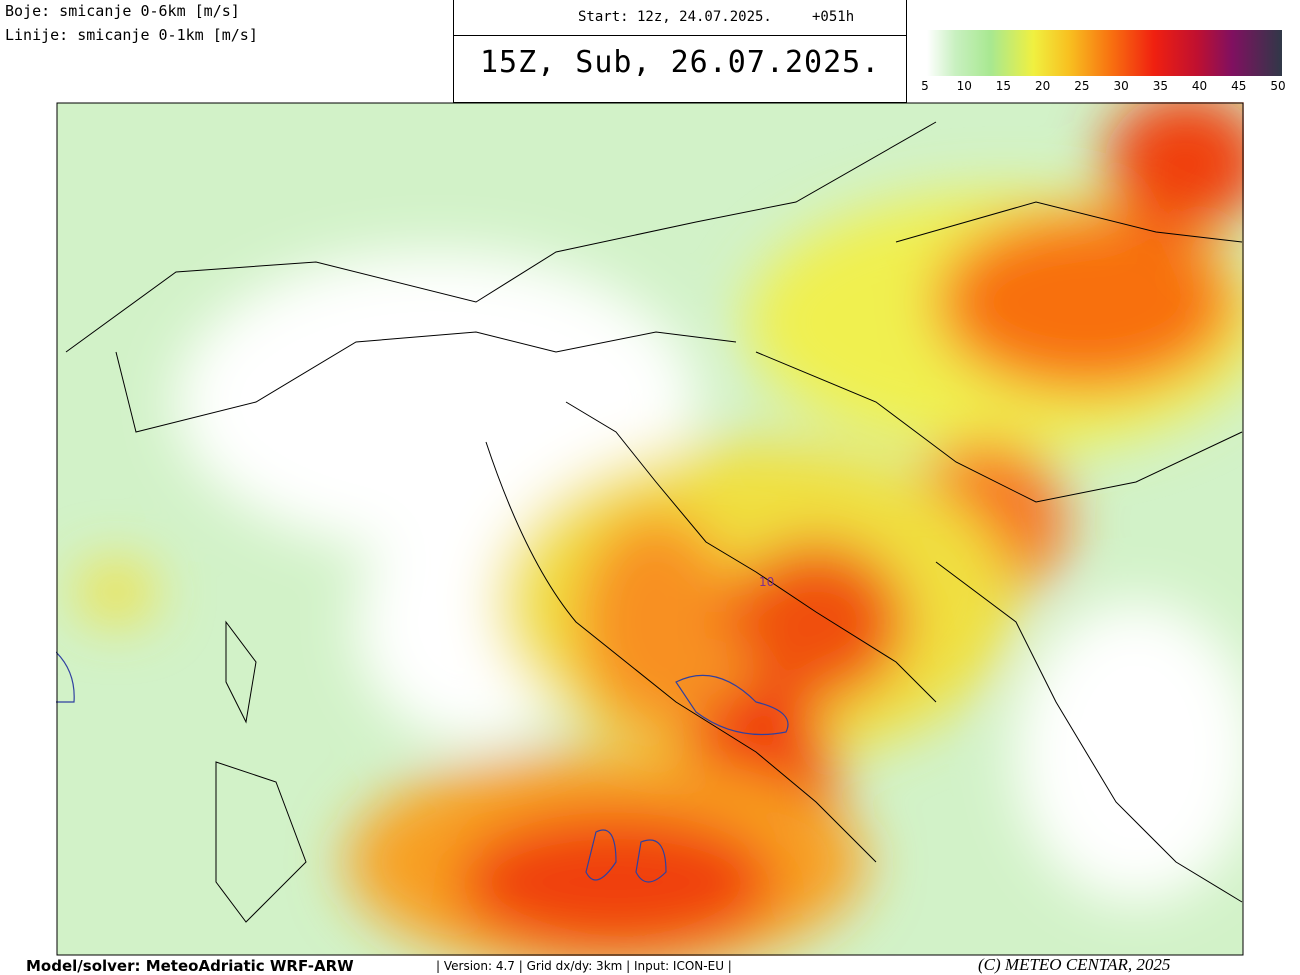 This screenshot has width=1300, height=975. Describe the element at coordinates (1042, 86) in the screenshot. I see `colorbar-tick-label: 20` at that location.